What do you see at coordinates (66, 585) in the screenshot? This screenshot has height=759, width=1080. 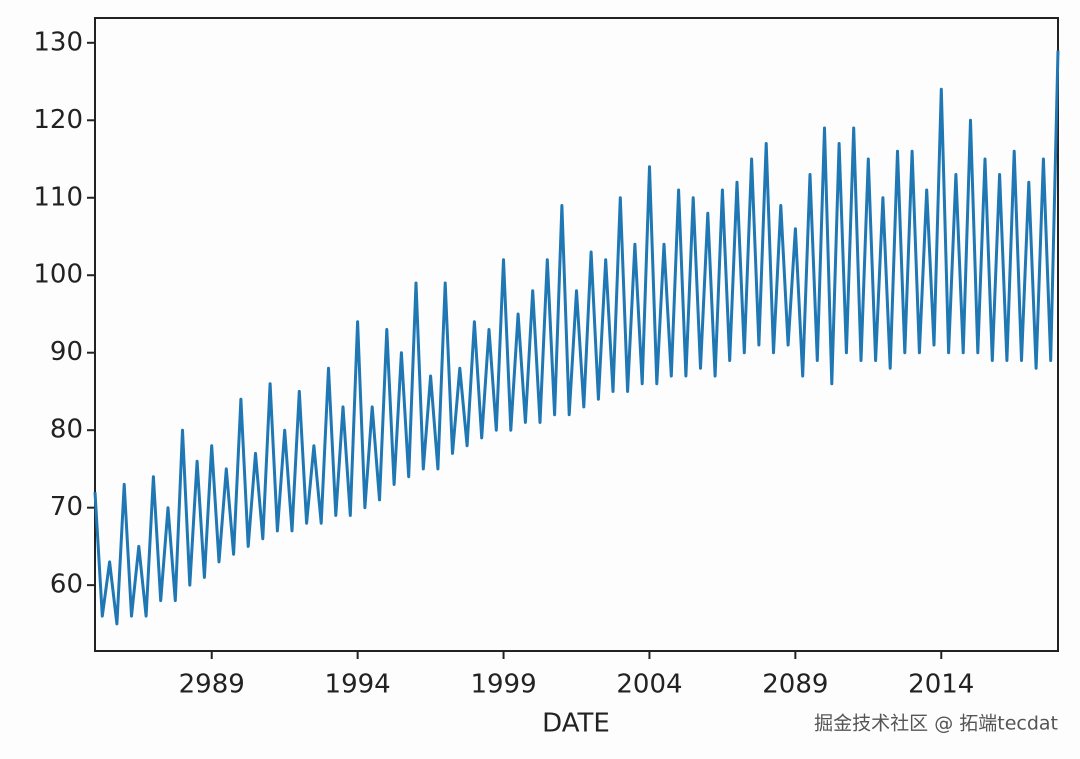 I see `y-tick-label: 60` at bounding box center [66, 585].